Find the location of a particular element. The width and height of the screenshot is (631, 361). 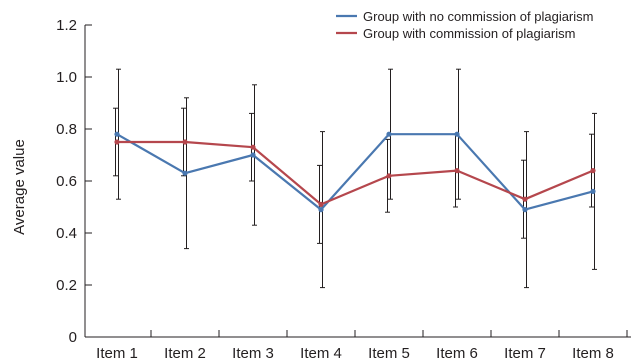

x-tick-label: Item 5 is located at coordinates (389, 353).